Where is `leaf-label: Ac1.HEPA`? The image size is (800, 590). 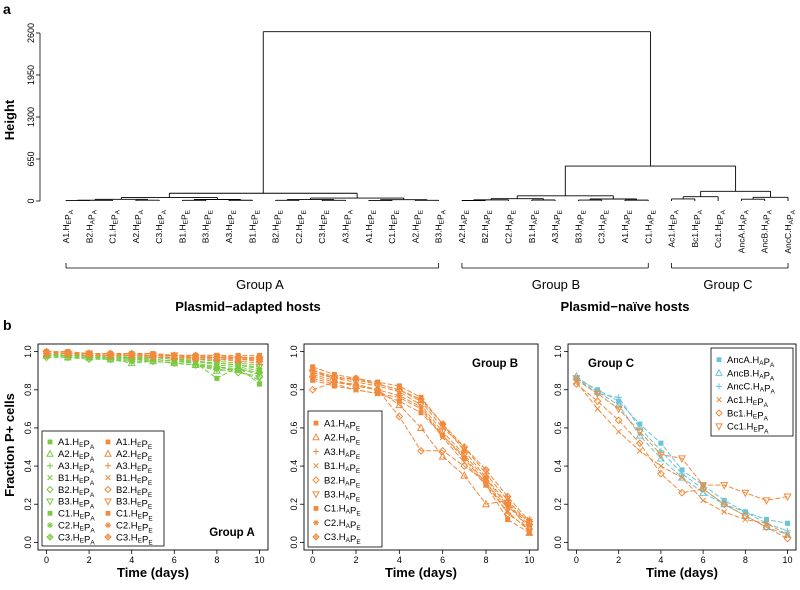
leaf-label: Ac1.HEPA is located at coordinates (674, 228).